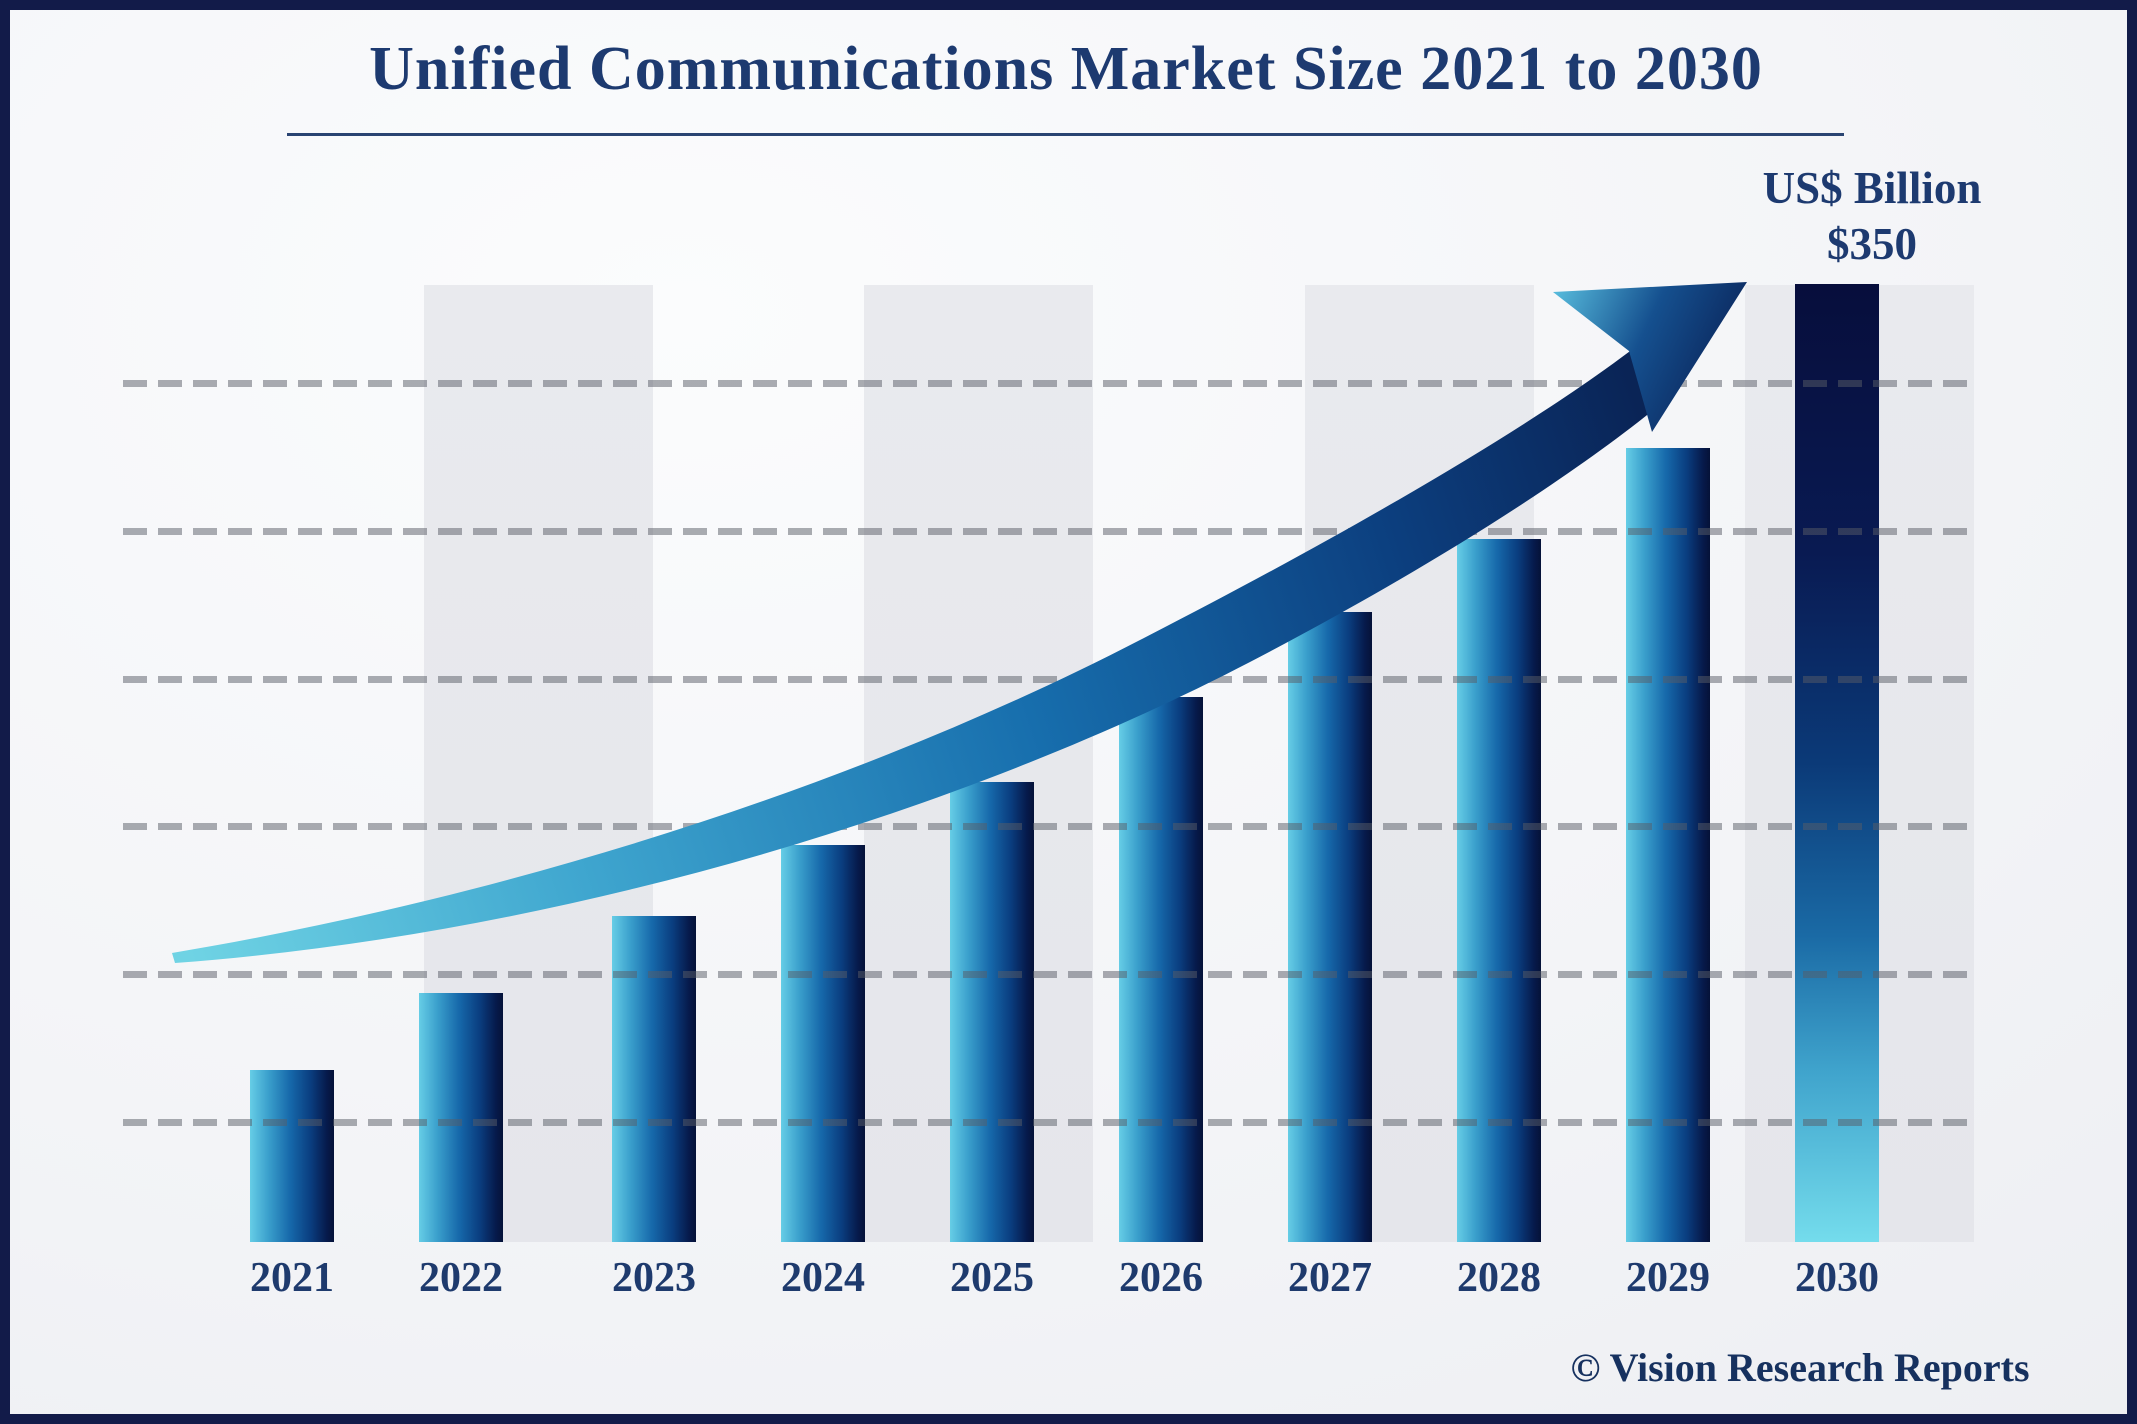 The image size is (2137, 1424). I want to click on bar-2024, so click(823, 1043).